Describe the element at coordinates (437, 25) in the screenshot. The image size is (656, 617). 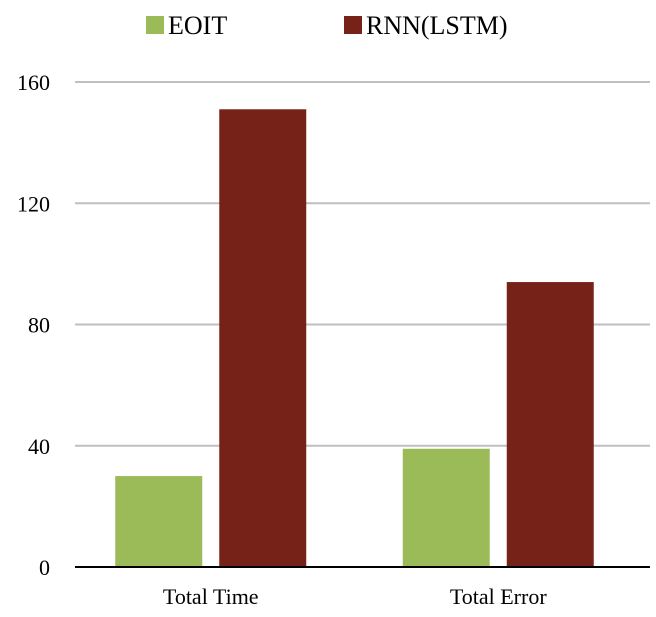
I see `legend-label-rnn-lstm: RNN(LSTM)` at that location.